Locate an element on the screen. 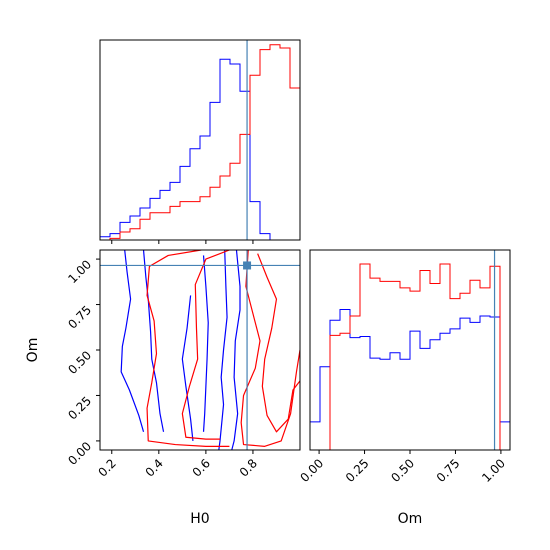 The width and height of the screenshot is (550, 550). hist-h0-frame is located at coordinates (200, 140).